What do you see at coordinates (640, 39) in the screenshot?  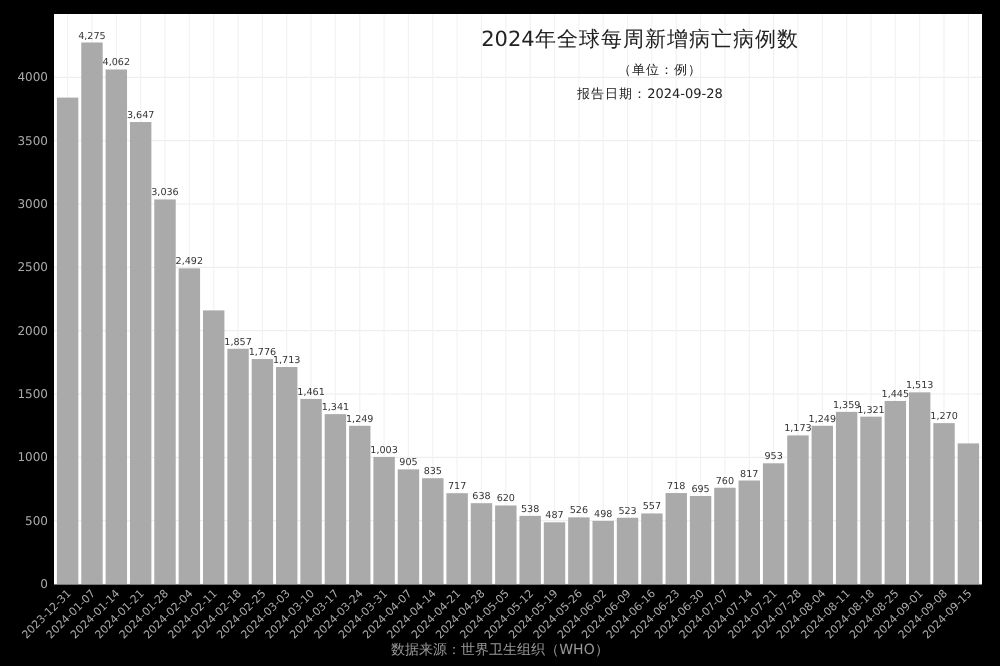 I see `text: 2024年全球每周新增病亡病例数` at bounding box center [640, 39].